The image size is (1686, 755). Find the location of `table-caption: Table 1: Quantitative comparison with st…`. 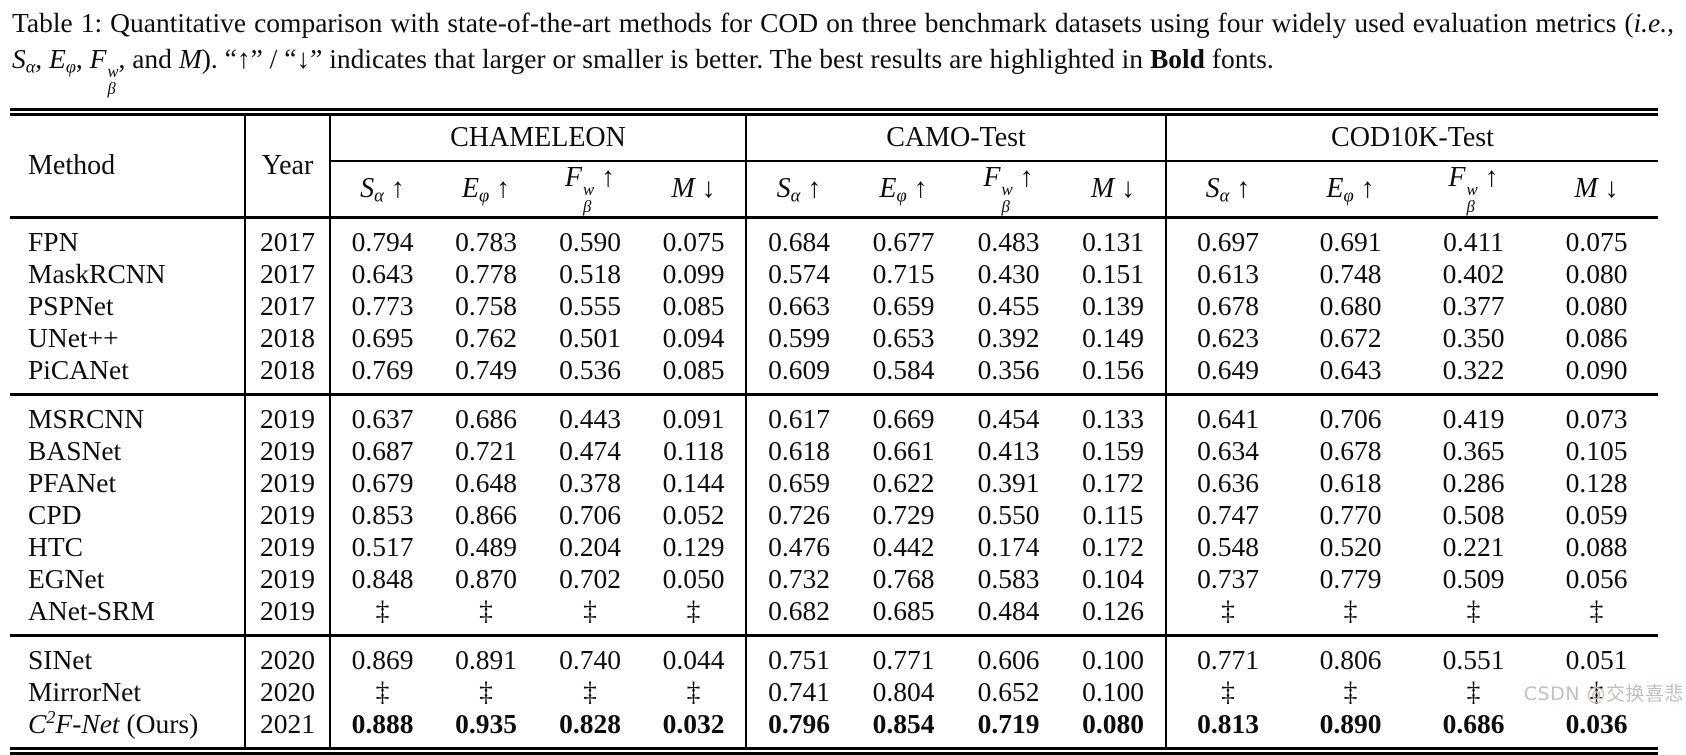

table-caption: Table 1: Quantitative comparison with st… is located at coordinates (843, 53).